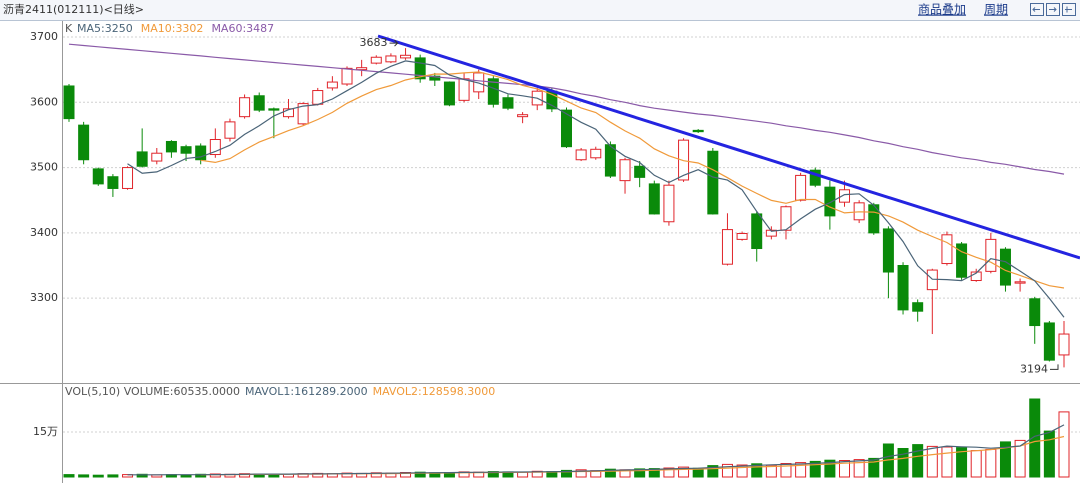  Describe the element at coordinates (172, 28) in the screenshot. I see `legend-entry: MA10:3302` at that location.